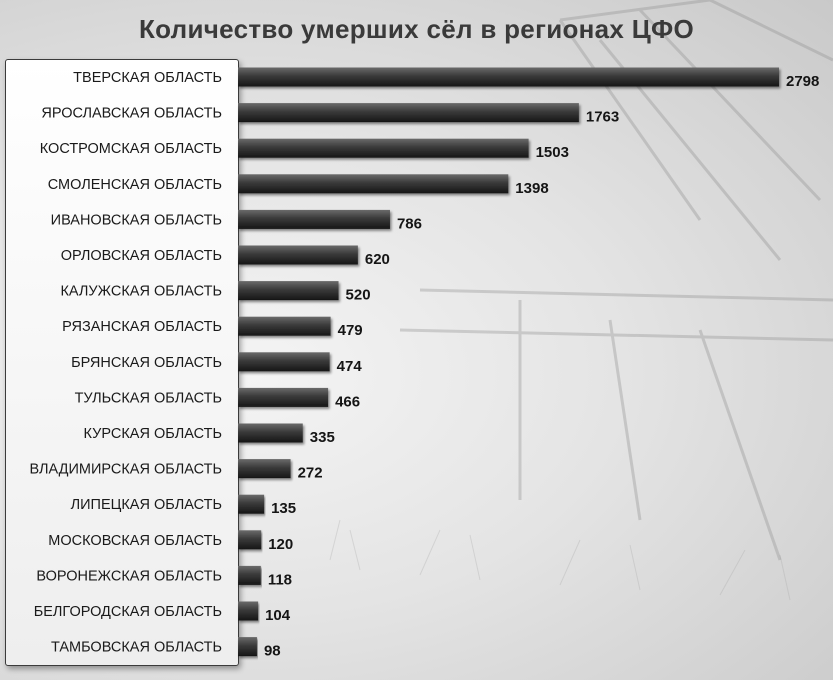 The width and height of the screenshot is (833, 680). What do you see at coordinates (350, 330) in the screenshot?
I see `value-label: 479` at bounding box center [350, 330].